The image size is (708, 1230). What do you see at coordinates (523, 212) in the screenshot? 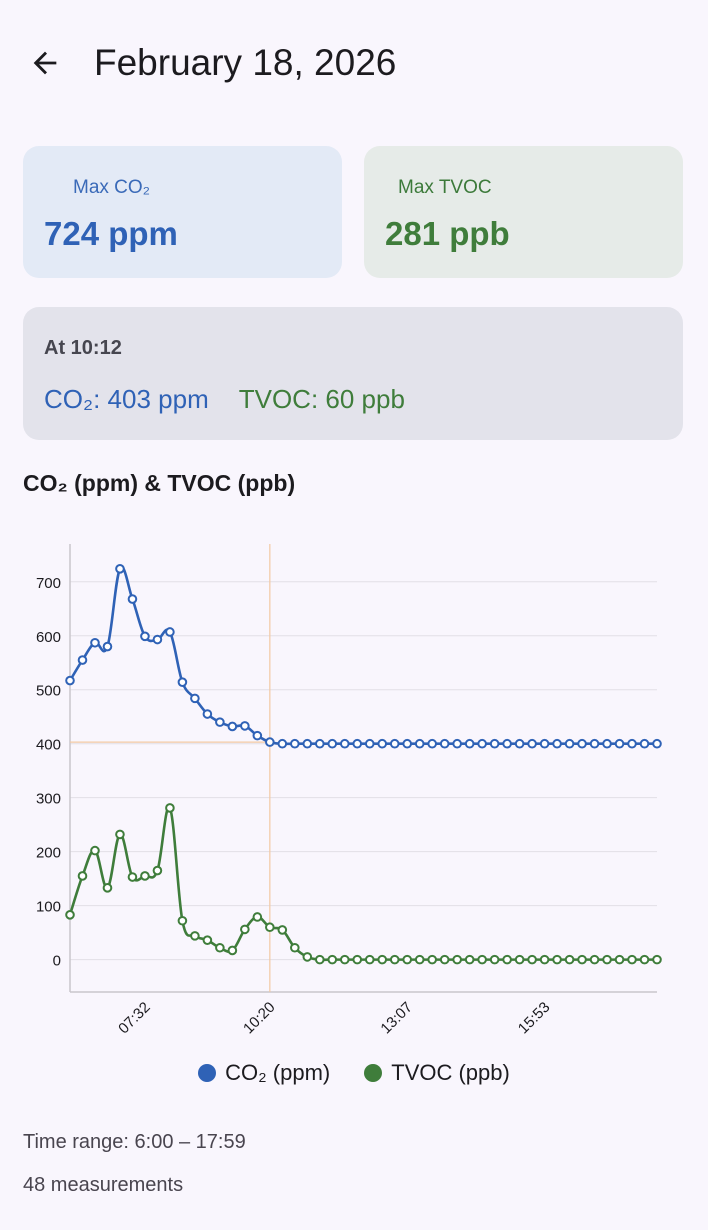
I see `max-tvoc-card: Max TVOC 281 ppb` at bounding box center [523, 212].